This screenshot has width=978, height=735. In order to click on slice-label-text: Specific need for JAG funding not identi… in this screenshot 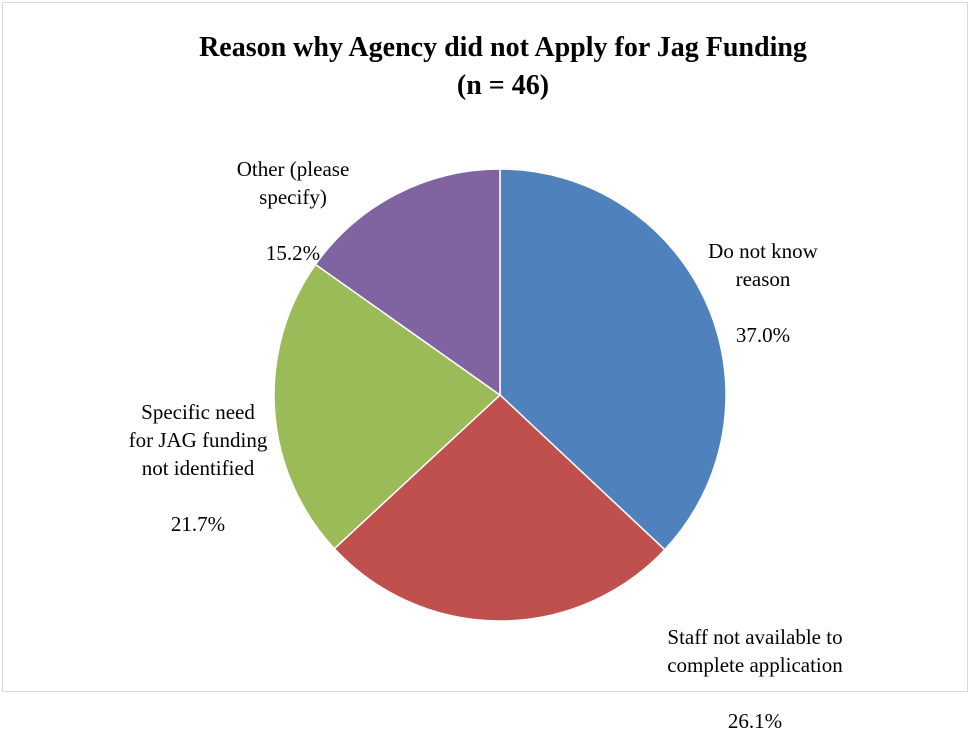, I will do `click(198, 440)`.